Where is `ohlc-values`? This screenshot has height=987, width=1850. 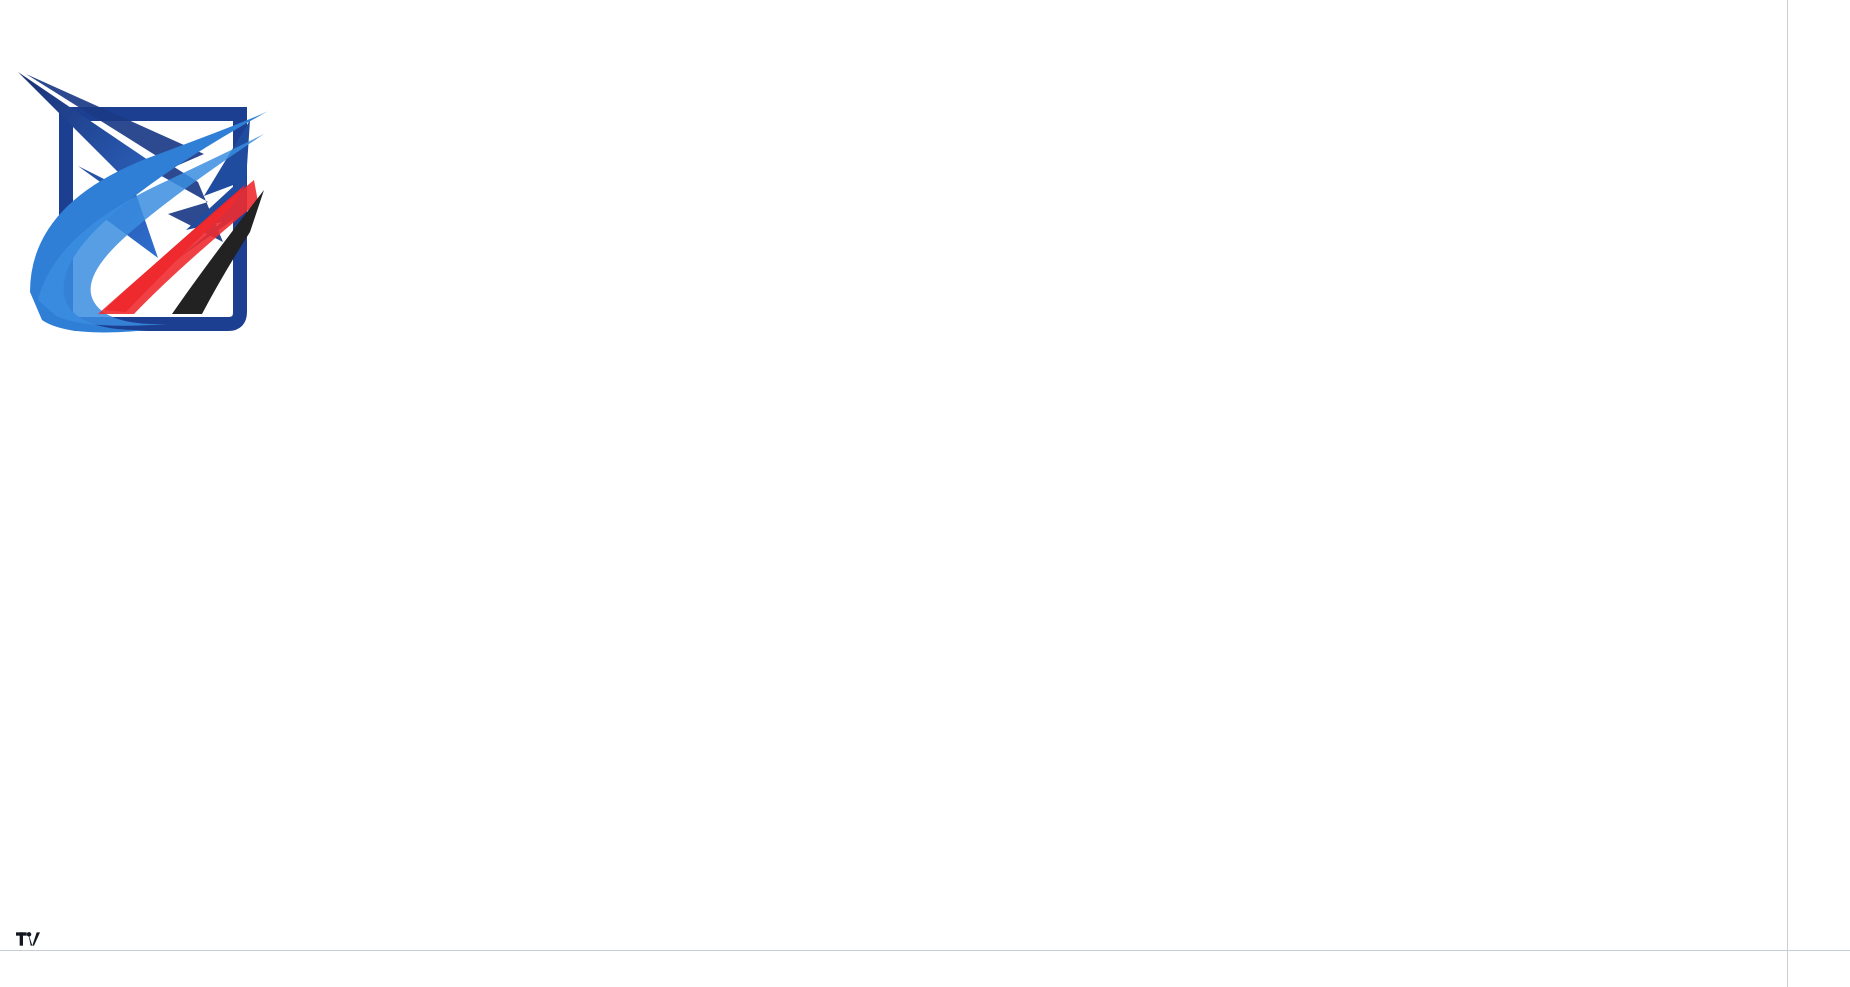 ohlc-values is located at coordinates (57, 12).